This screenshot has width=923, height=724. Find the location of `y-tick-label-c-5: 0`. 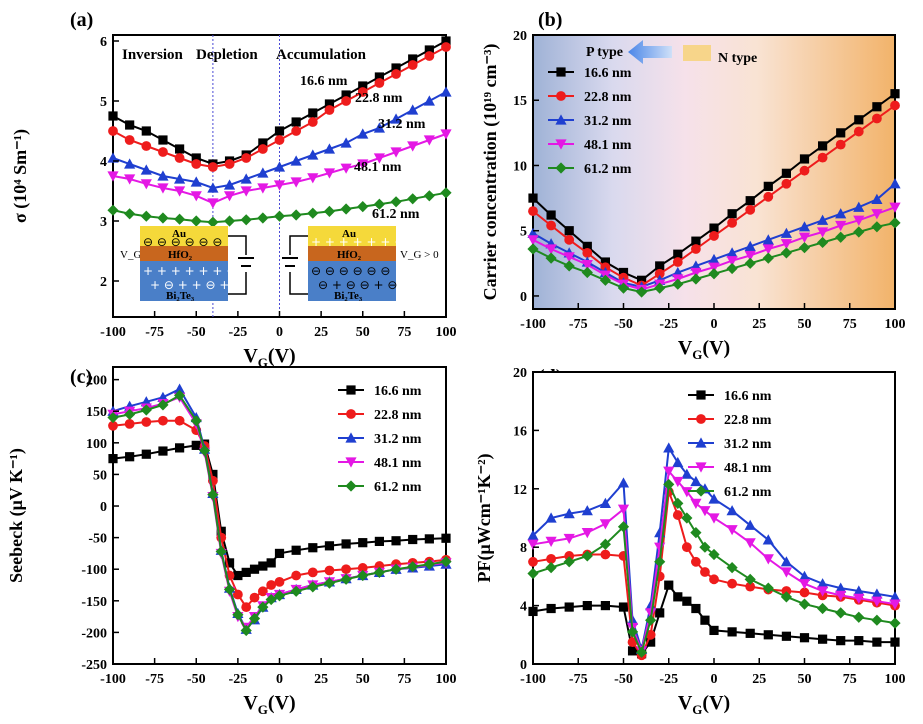

y-tick-label-c-5: 0 is located at coordinates (103, 507).